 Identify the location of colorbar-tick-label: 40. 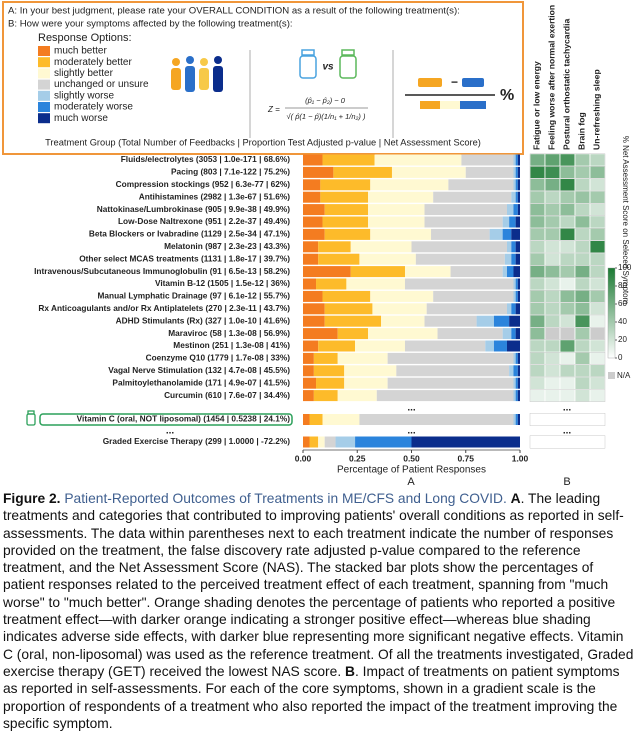
(622, 321).